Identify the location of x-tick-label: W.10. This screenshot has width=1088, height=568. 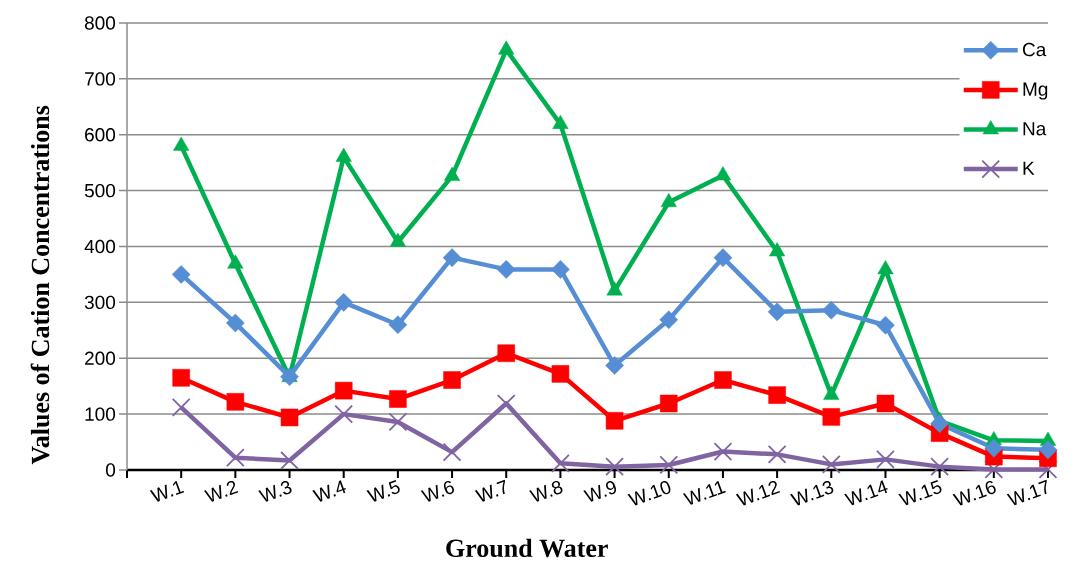
(649, 493).